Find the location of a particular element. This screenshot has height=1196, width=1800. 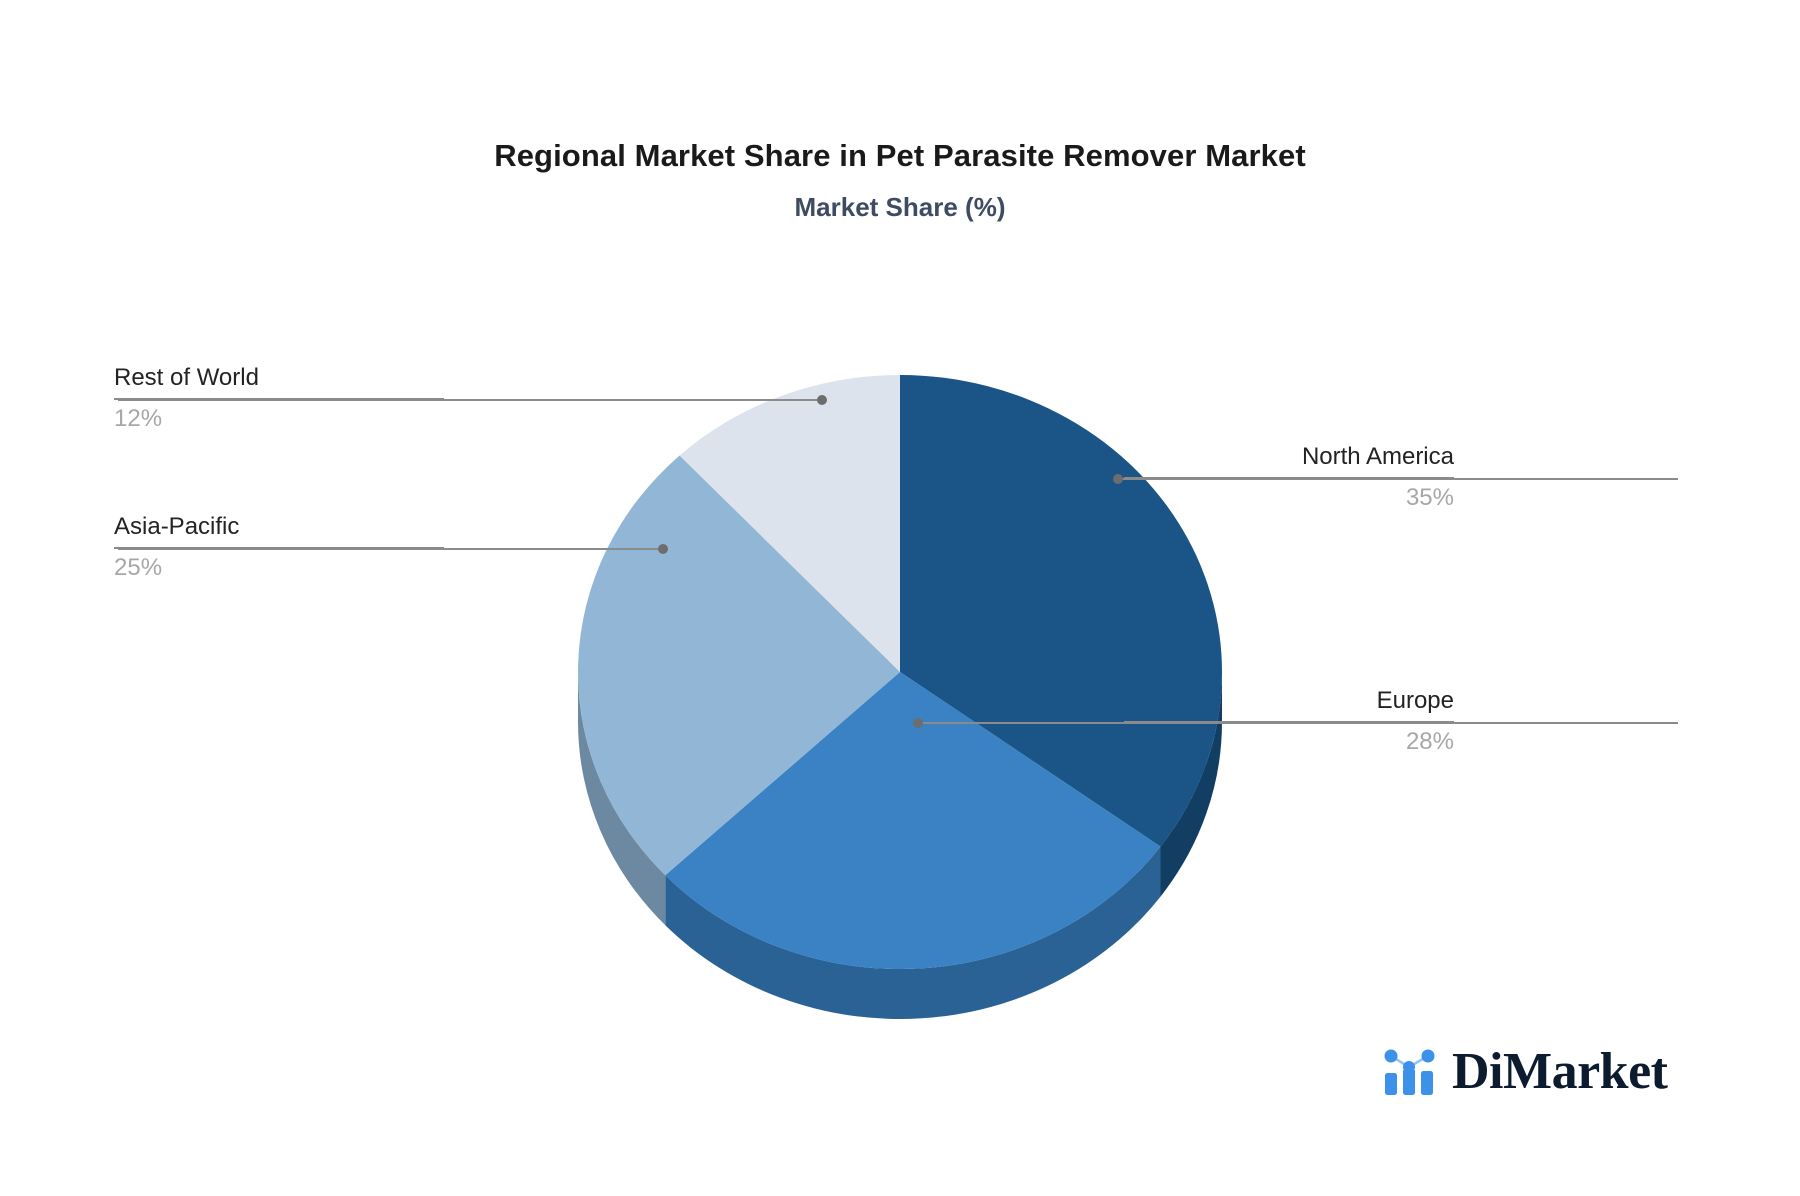

callout-rule-rest-of-world is located at coordinates (279, 399).